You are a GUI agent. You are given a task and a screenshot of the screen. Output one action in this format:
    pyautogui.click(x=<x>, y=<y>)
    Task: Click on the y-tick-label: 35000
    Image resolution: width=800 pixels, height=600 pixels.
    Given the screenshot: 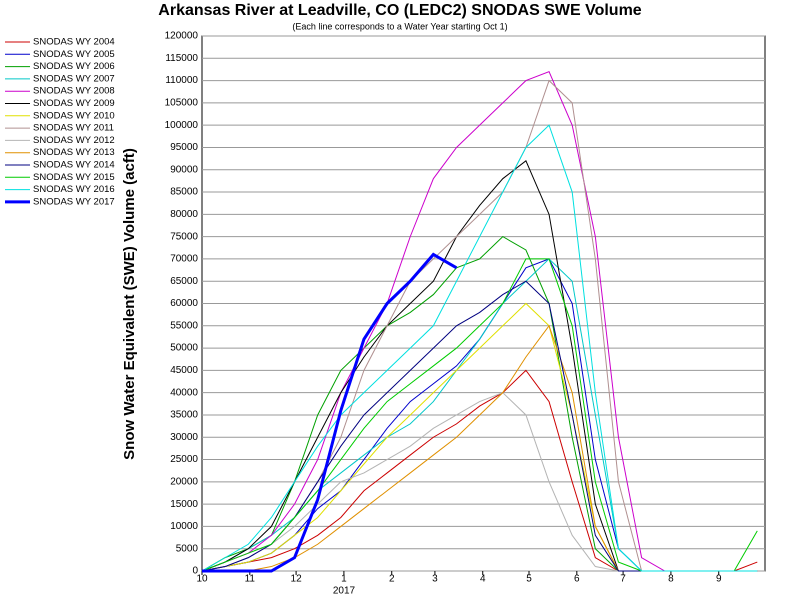 What is the action you would take?
    pyautogui.click(x=184, y=415)
    